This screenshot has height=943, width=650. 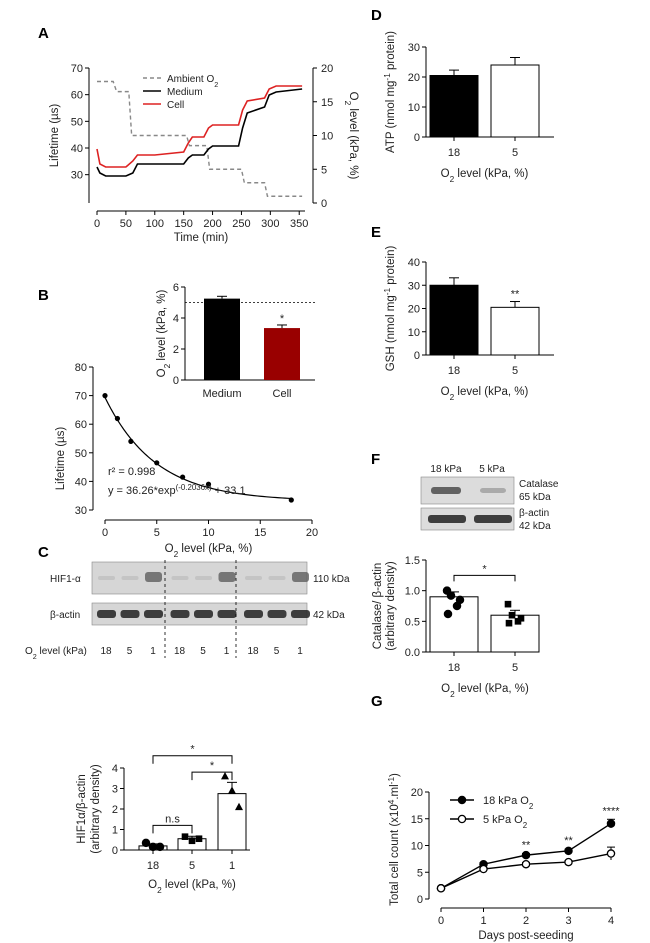 What do you see at coordinates (375, 459) in the screenshot?
I see `panel-label-f: F` at bounding box center [375, 459].